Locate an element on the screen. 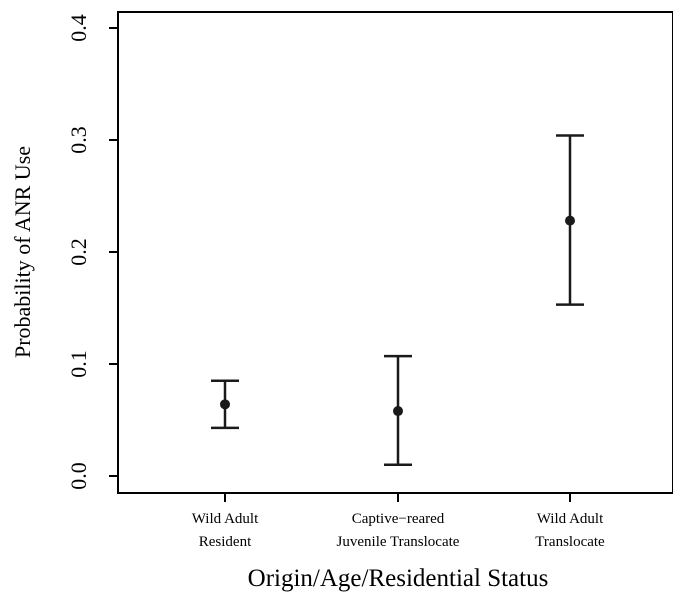  y-axis: 0.0 0.1 0.2 0.3 0.4 is located at coordinates (92, 252).